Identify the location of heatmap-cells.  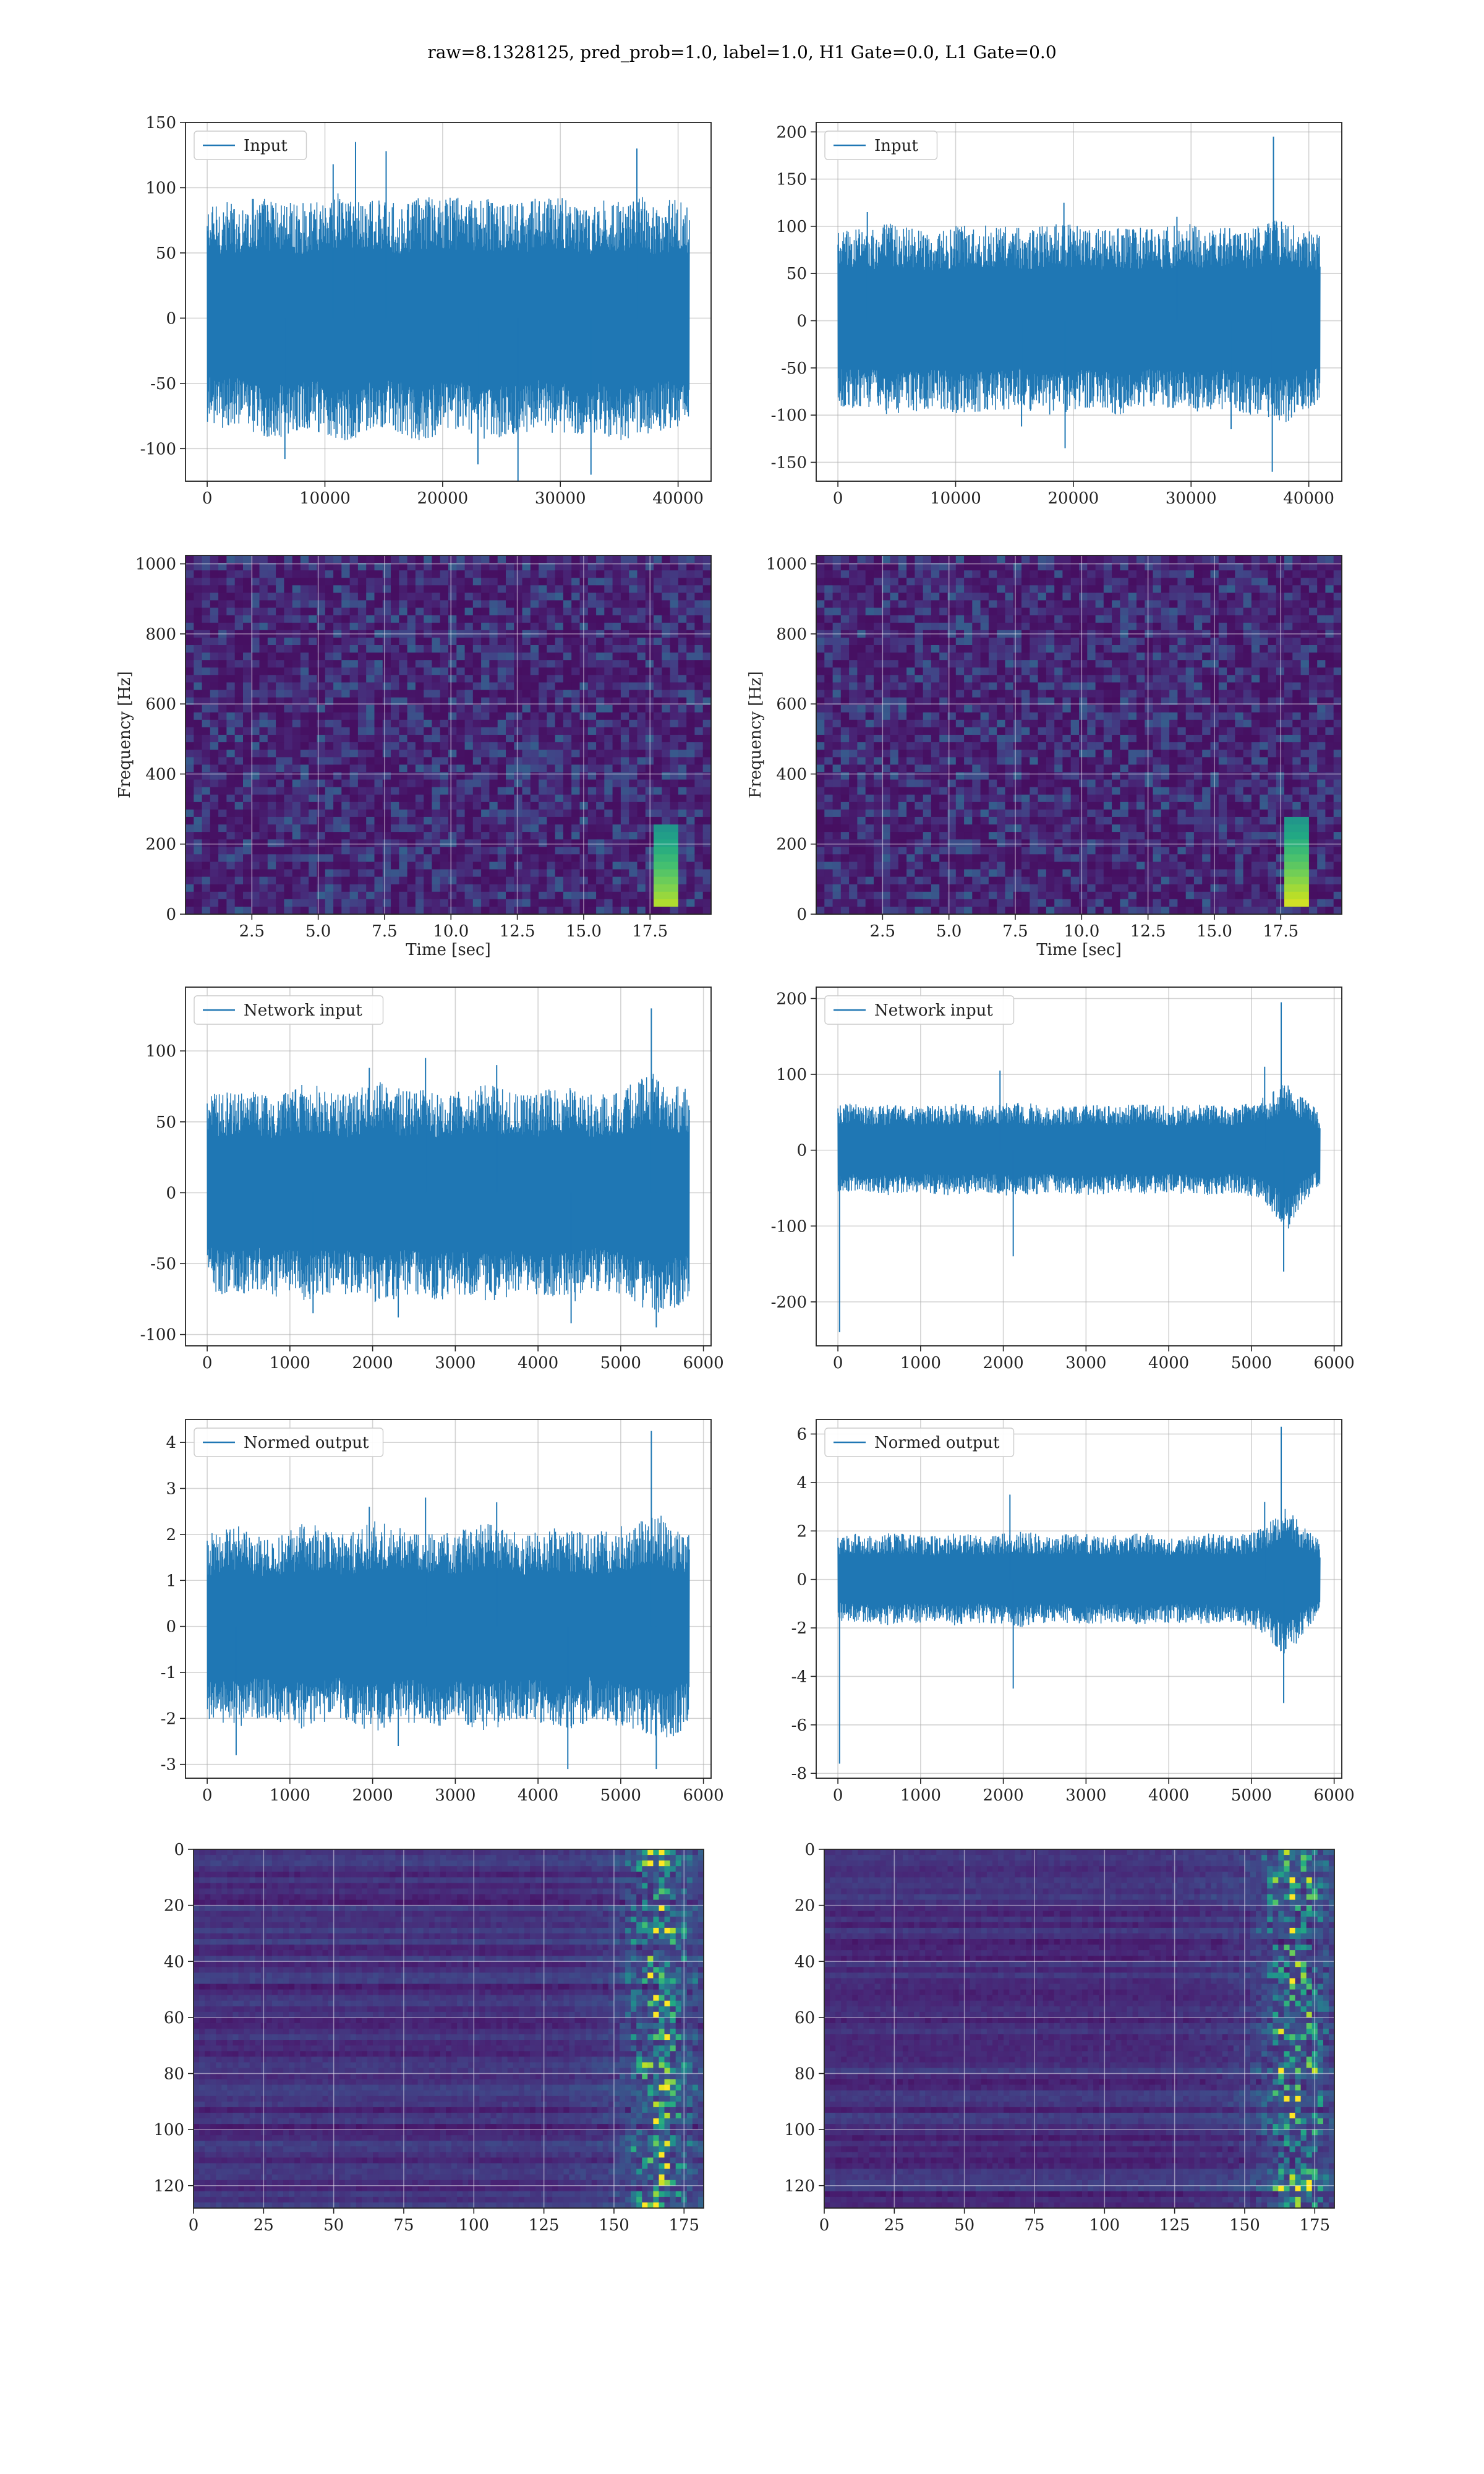
(1079, 2028).